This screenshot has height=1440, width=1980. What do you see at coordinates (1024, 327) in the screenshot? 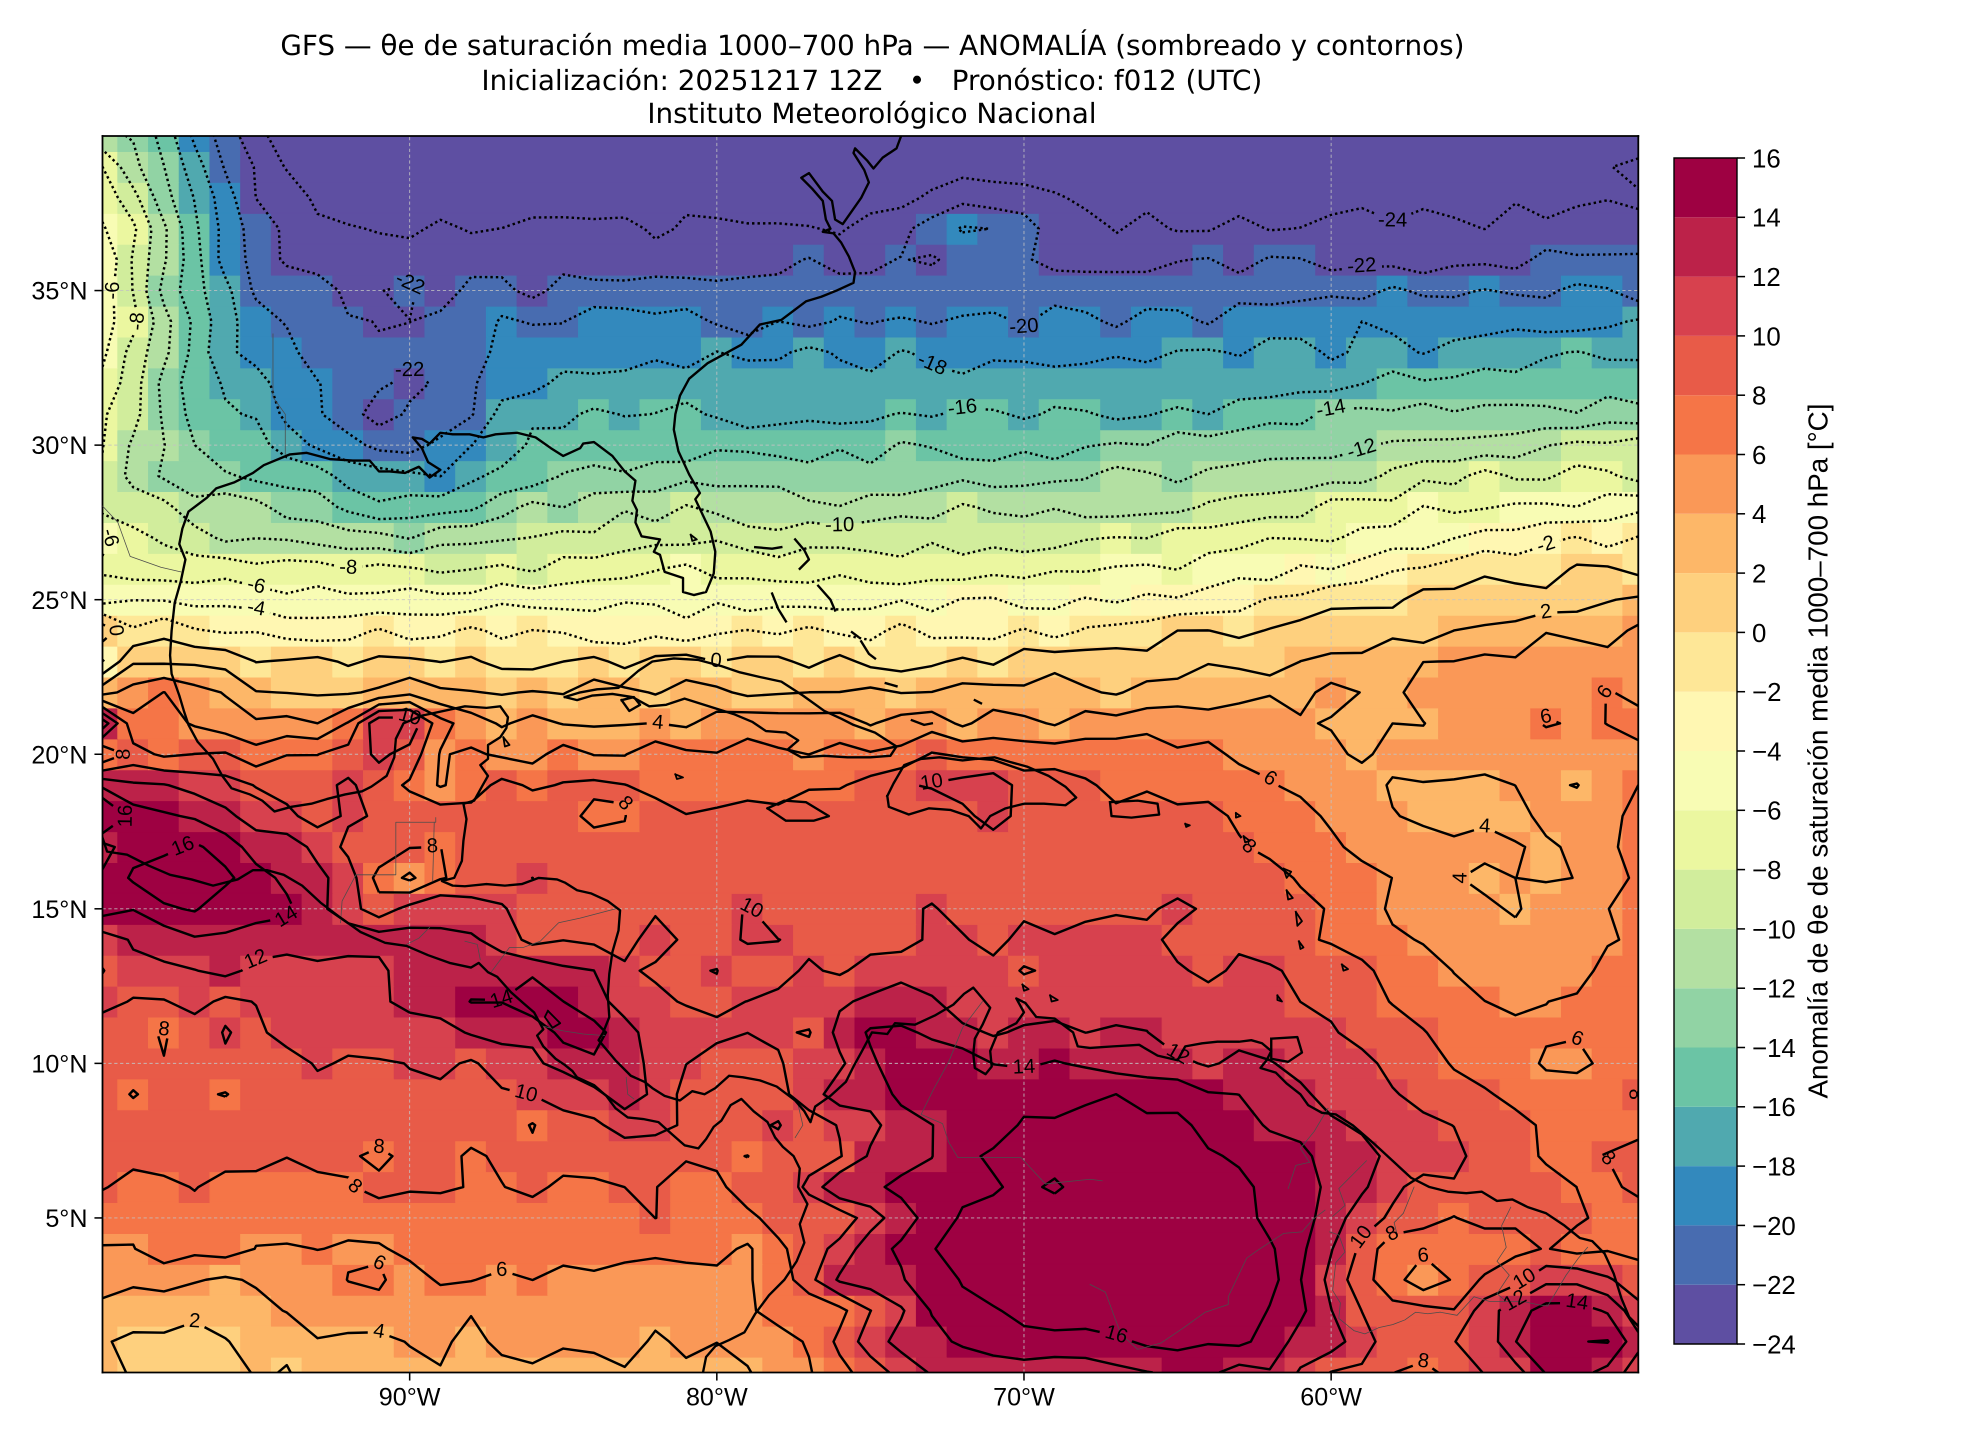
I see `svg-text: -20` at bounding box center [1024, 327].